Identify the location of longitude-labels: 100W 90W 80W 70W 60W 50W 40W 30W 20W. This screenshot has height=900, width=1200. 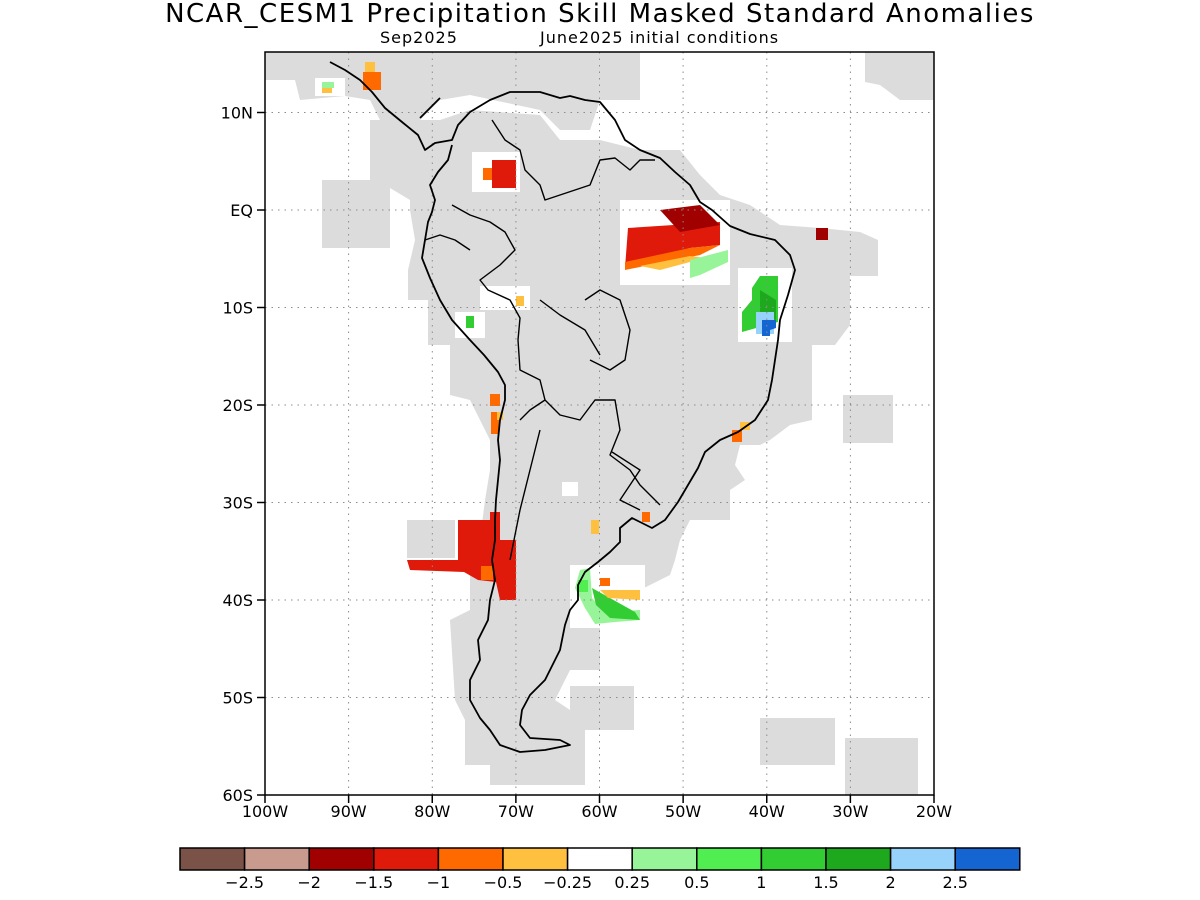
(597, 811).